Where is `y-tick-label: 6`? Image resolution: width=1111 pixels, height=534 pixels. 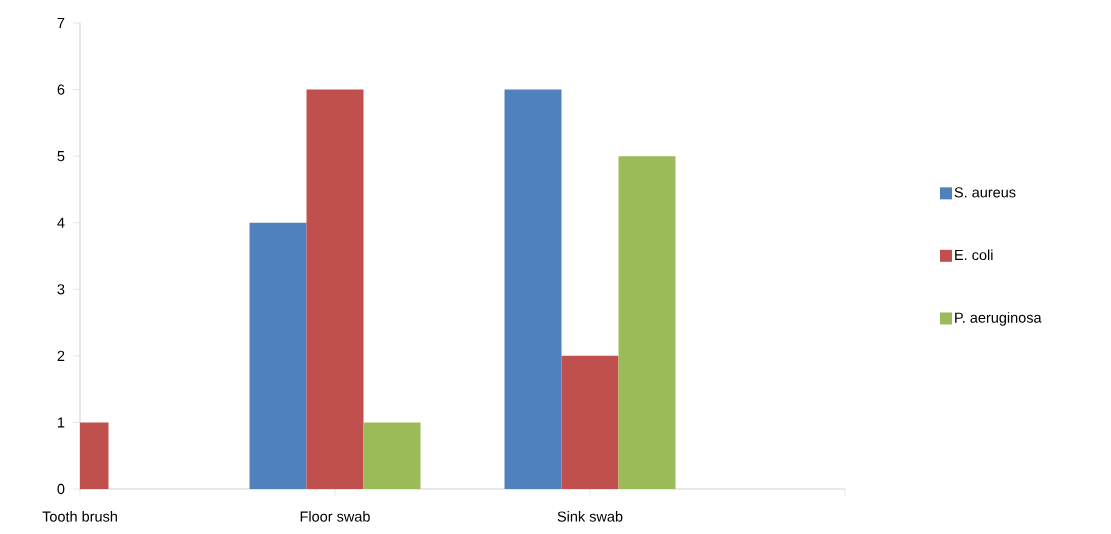 y-tick-label: 6 is located at coordinates (61, 89).